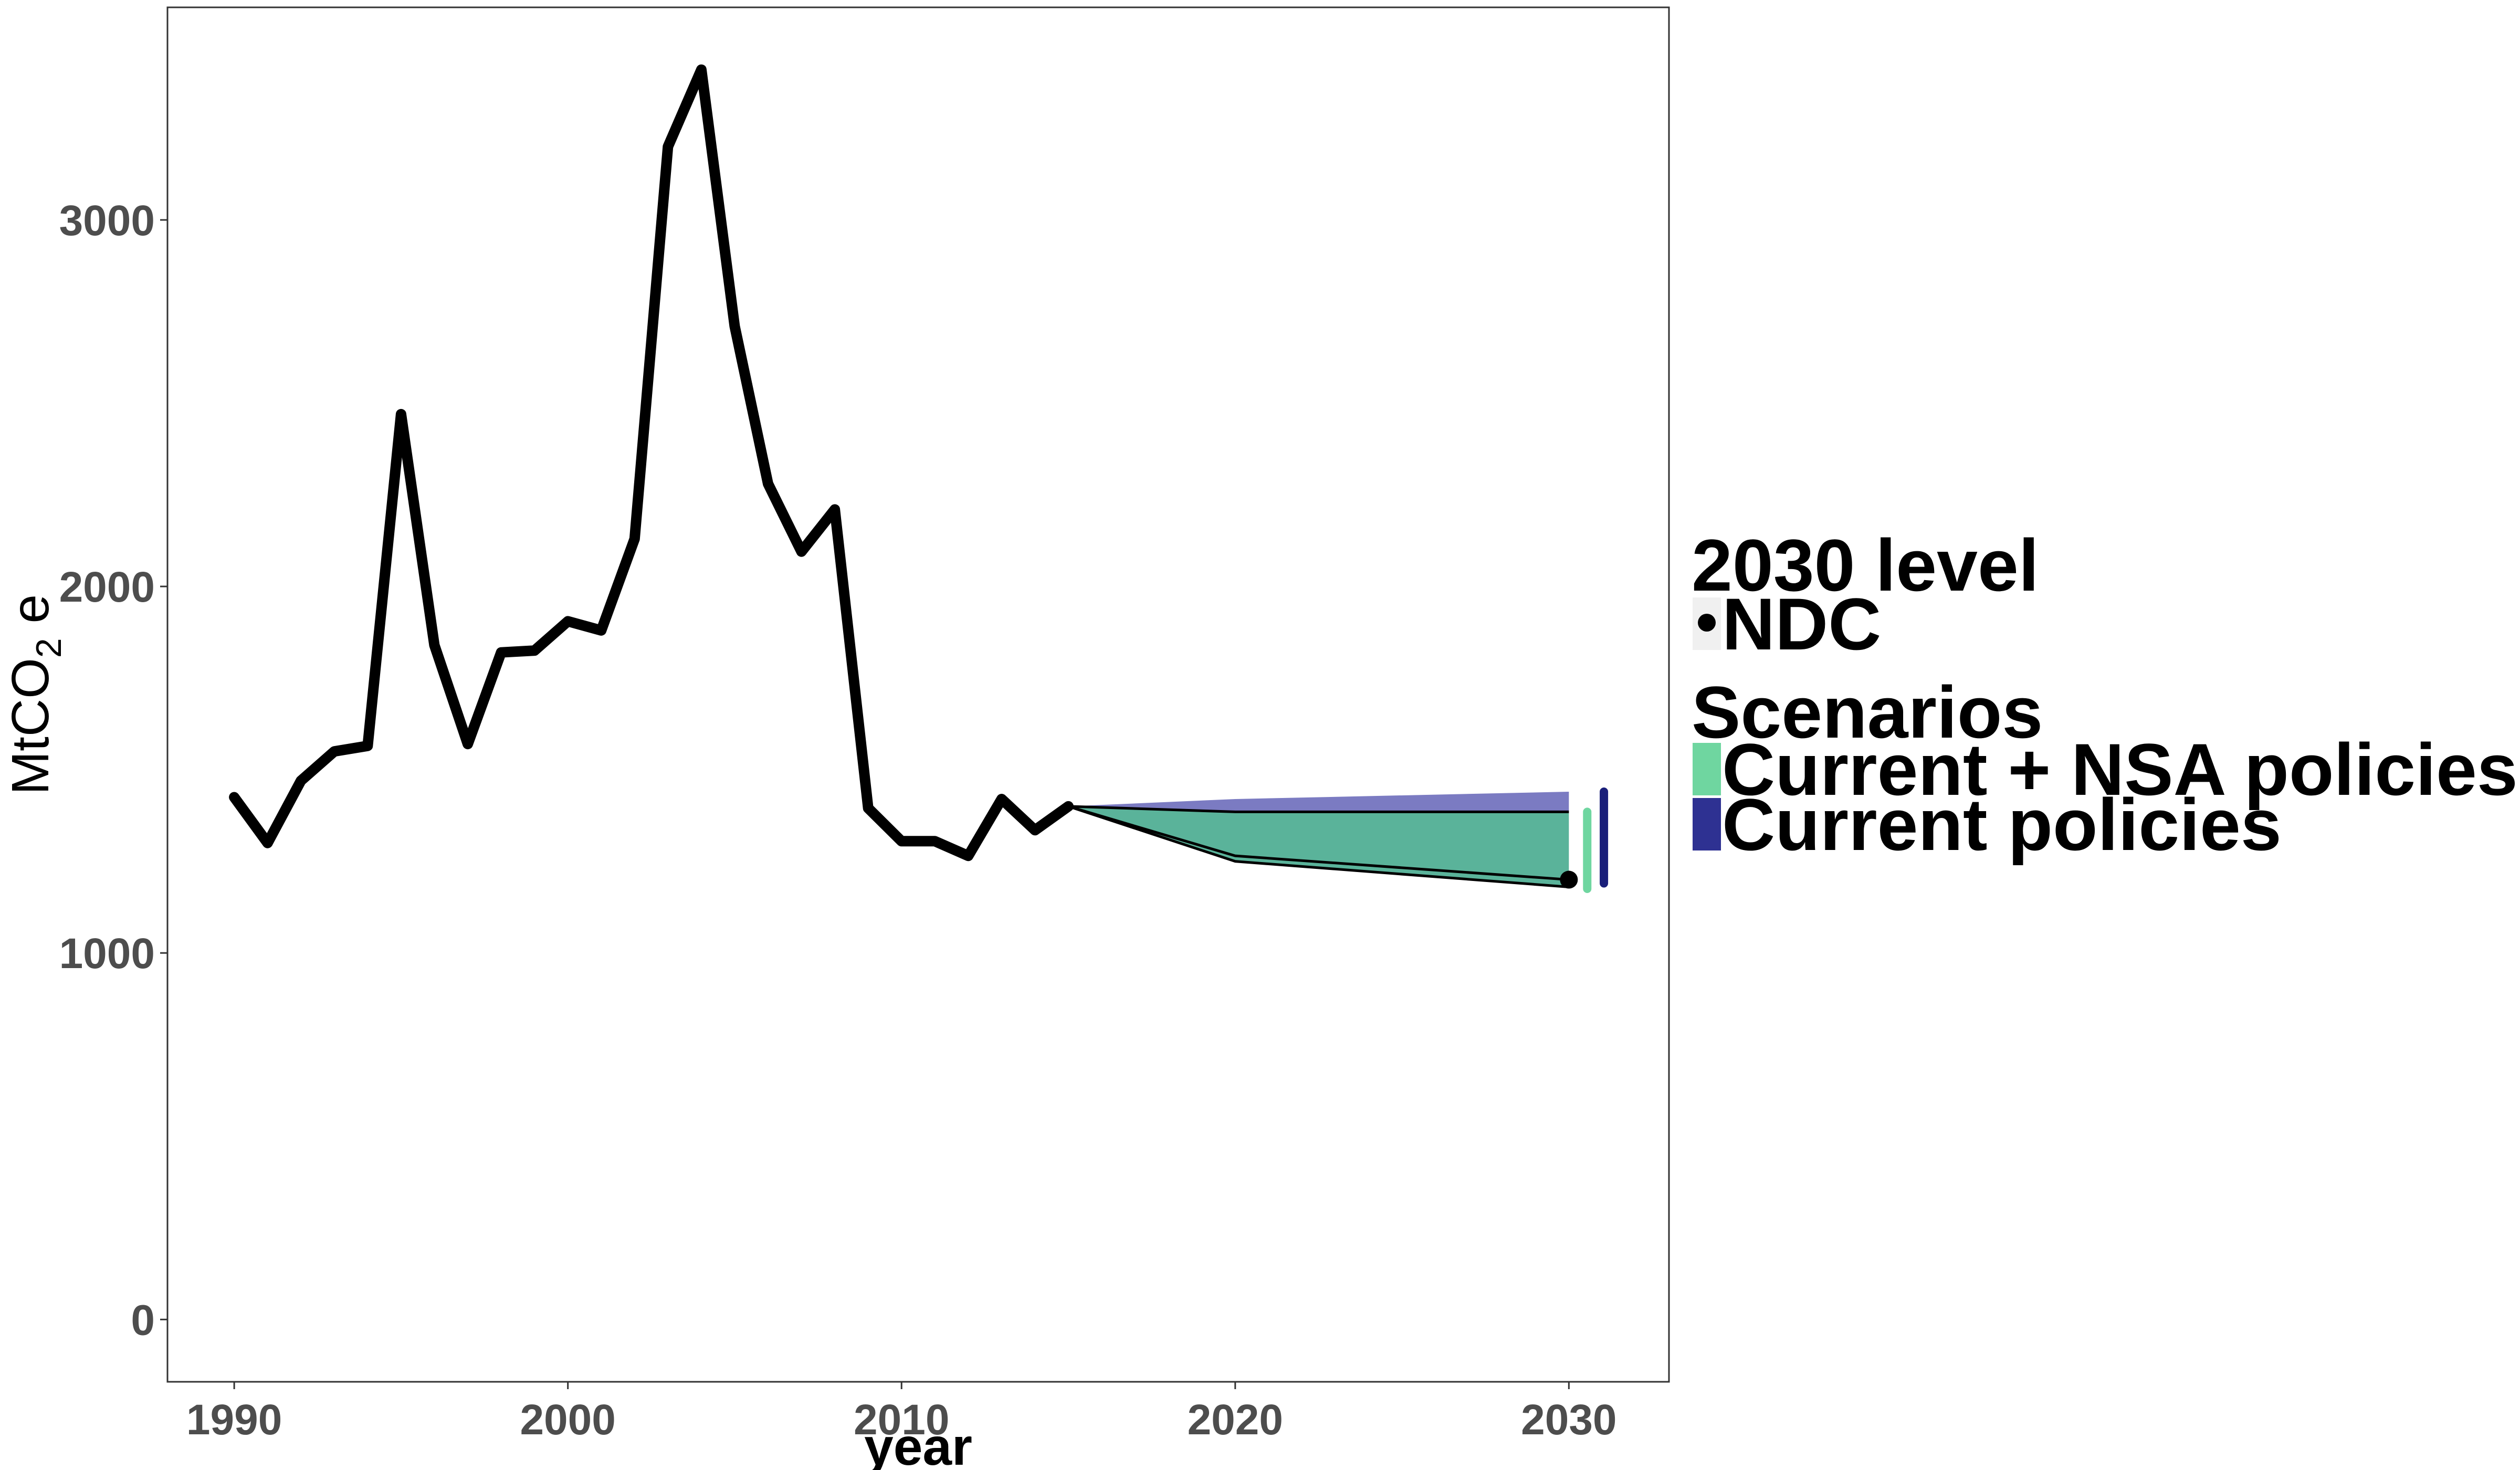 This screenshot has width=2520, height=1470. What do you see at coordinates (107, 587) in the screenshot?
I see `y-tick-label: 2000` at bounding box center [107, 587].